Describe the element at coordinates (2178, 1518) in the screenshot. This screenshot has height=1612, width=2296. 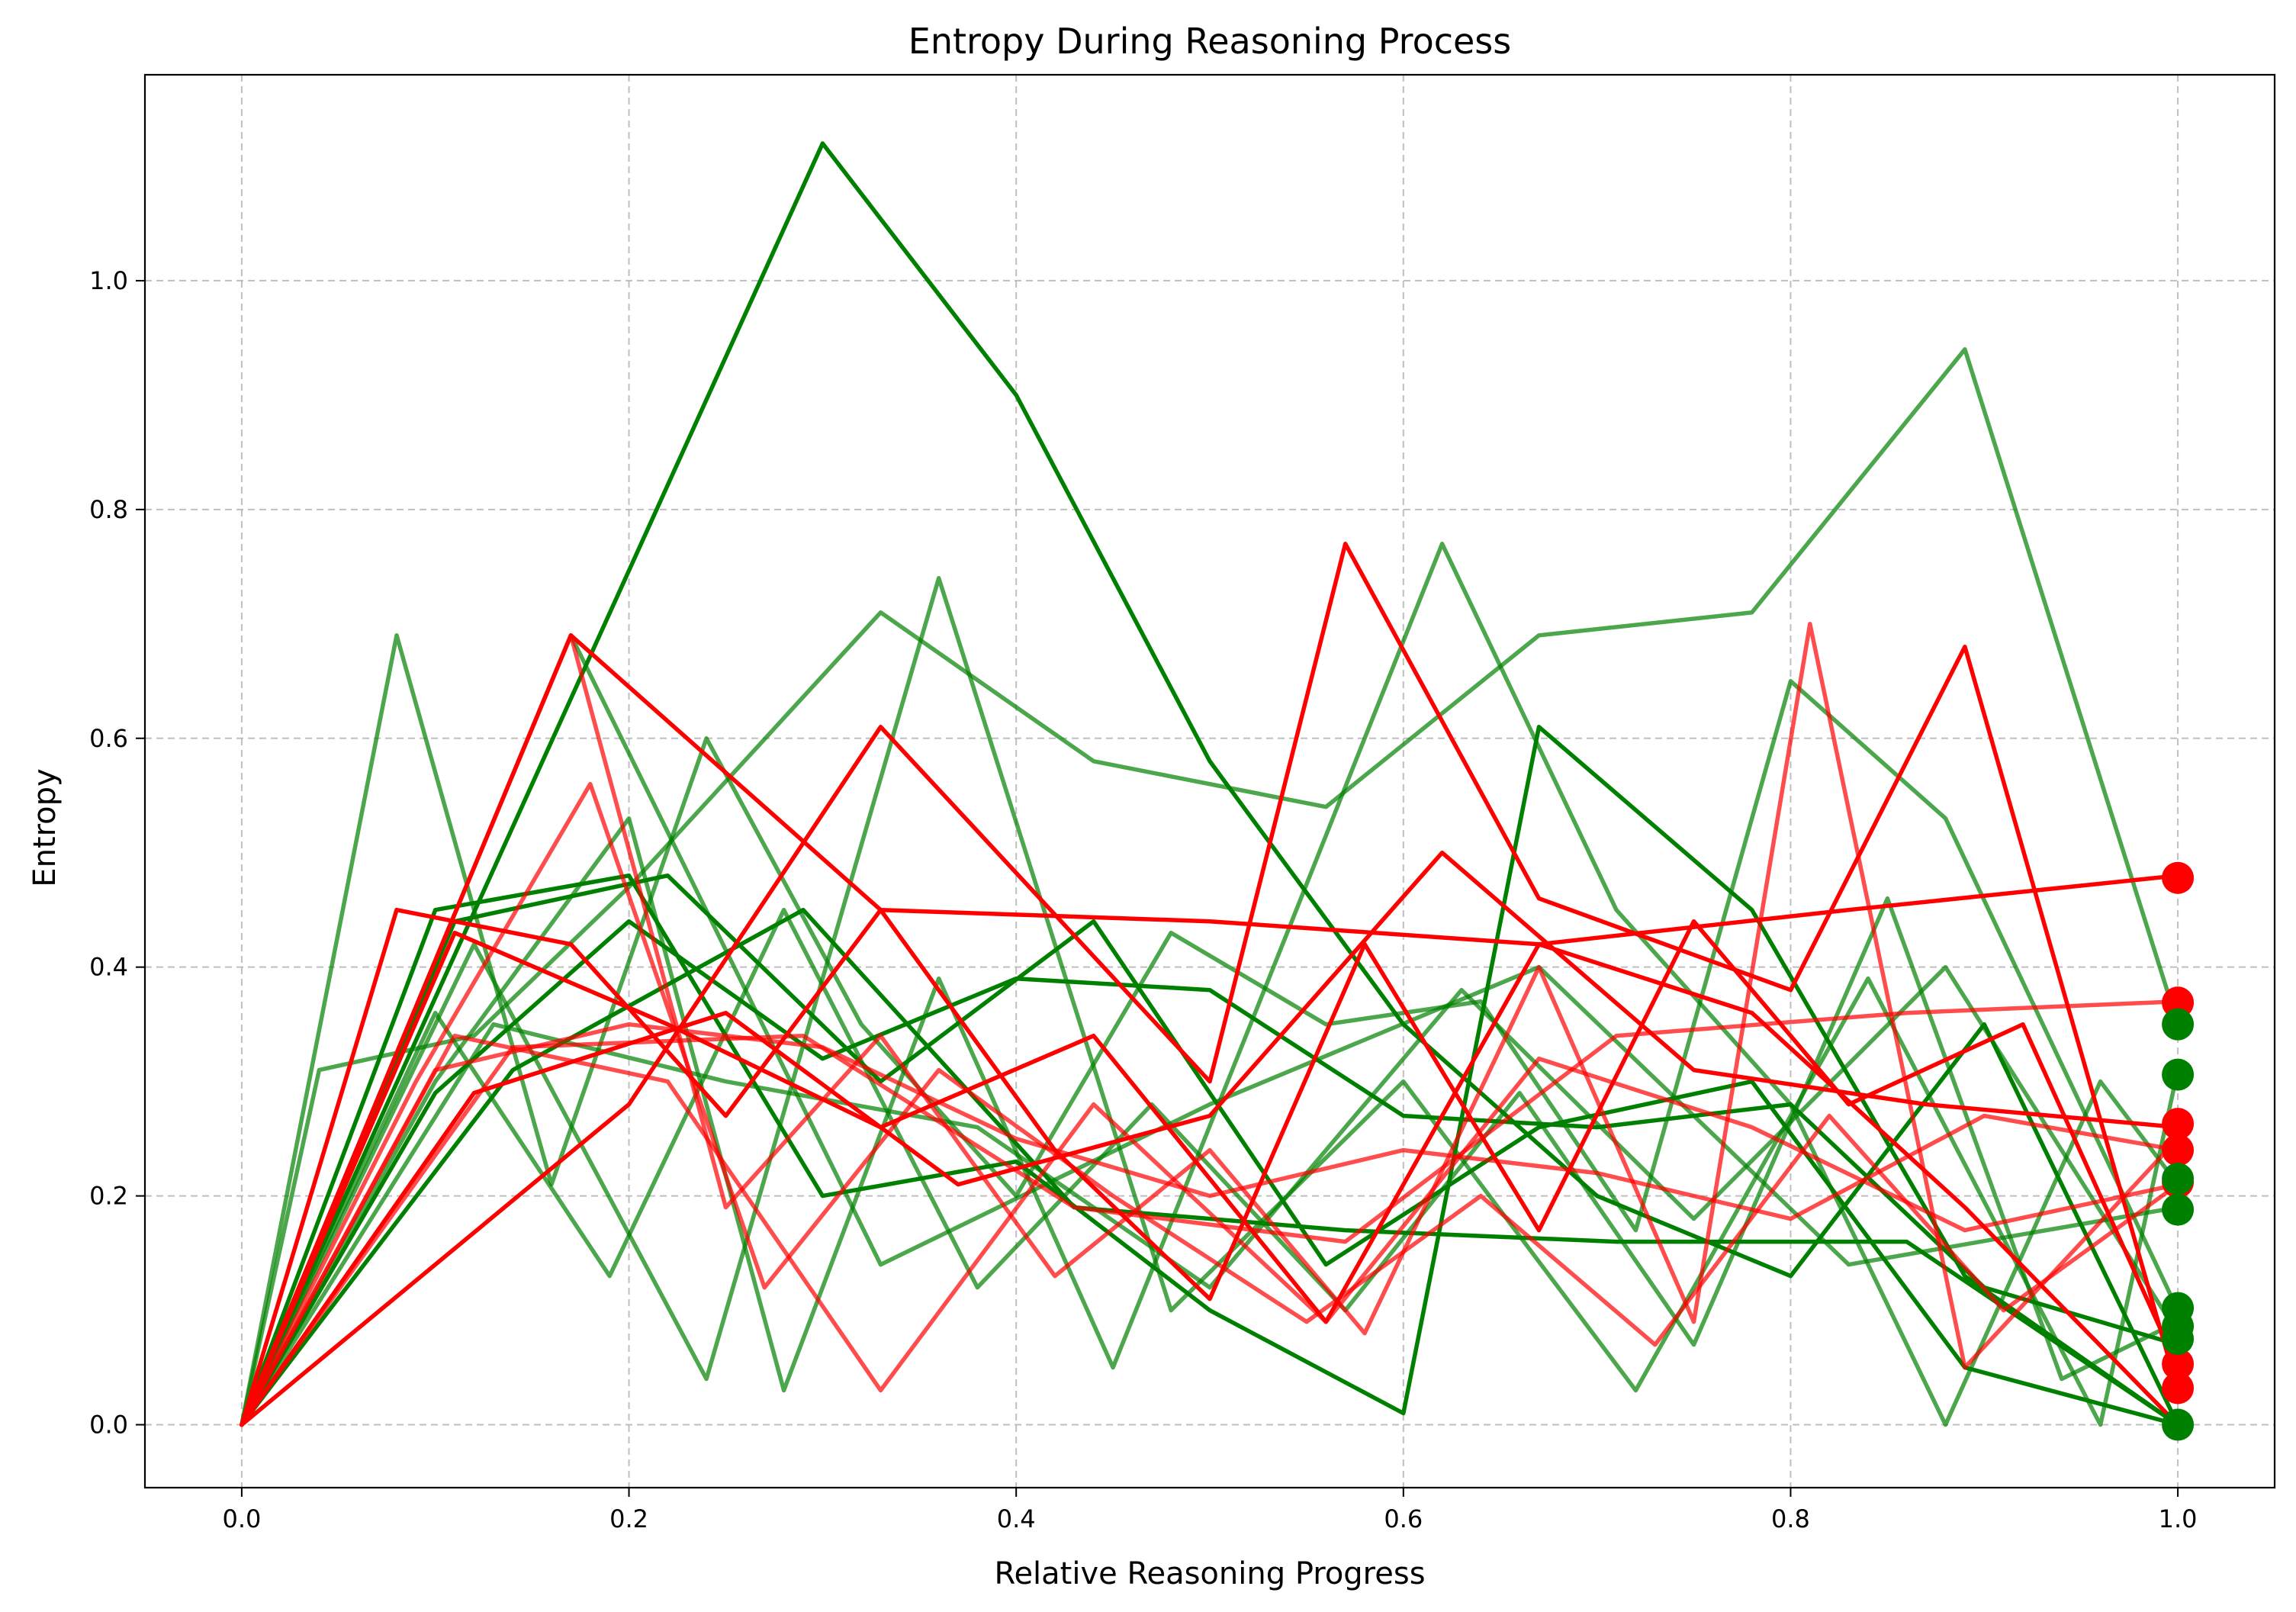
I see `x-tick-label: 1.0` at that location.